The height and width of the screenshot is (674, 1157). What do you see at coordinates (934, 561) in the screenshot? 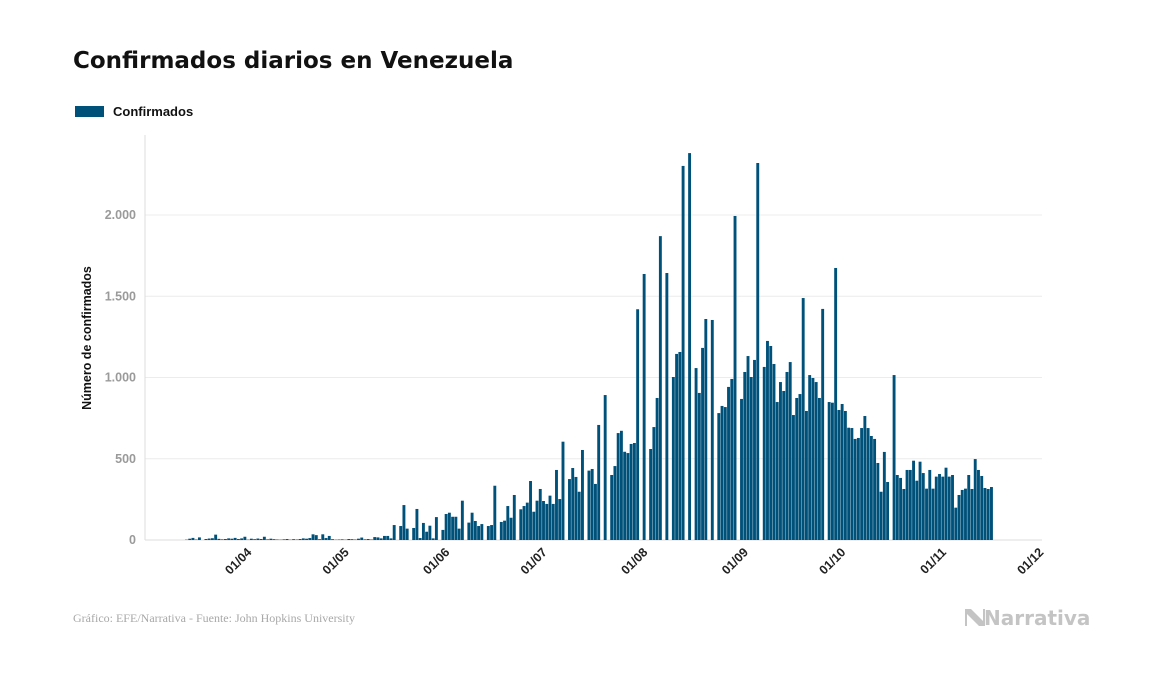
I see `x-tick-label: 01/11` at bounding box center [934, 561].